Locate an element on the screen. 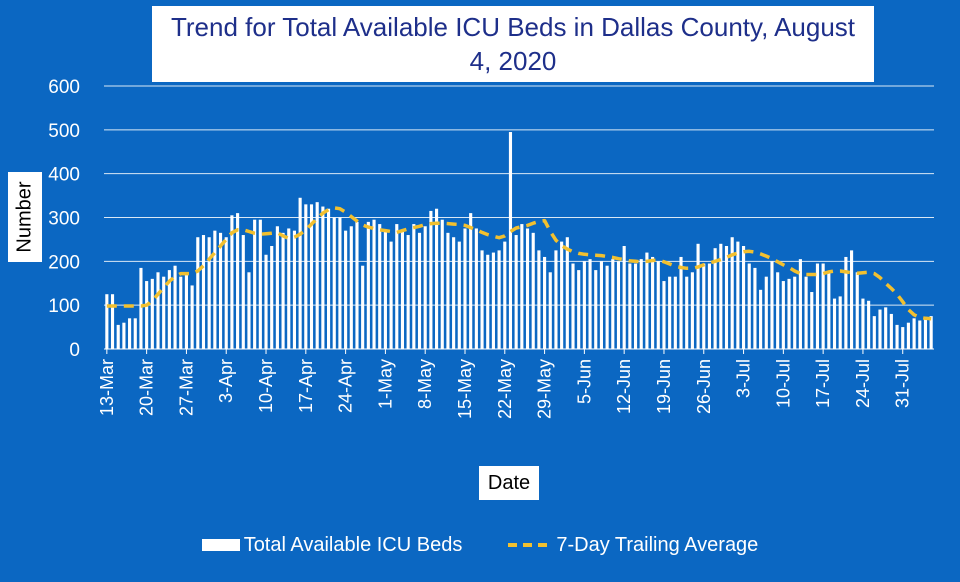  x-tick-label-8-May: 8-May is located at coordinates (425, 384).